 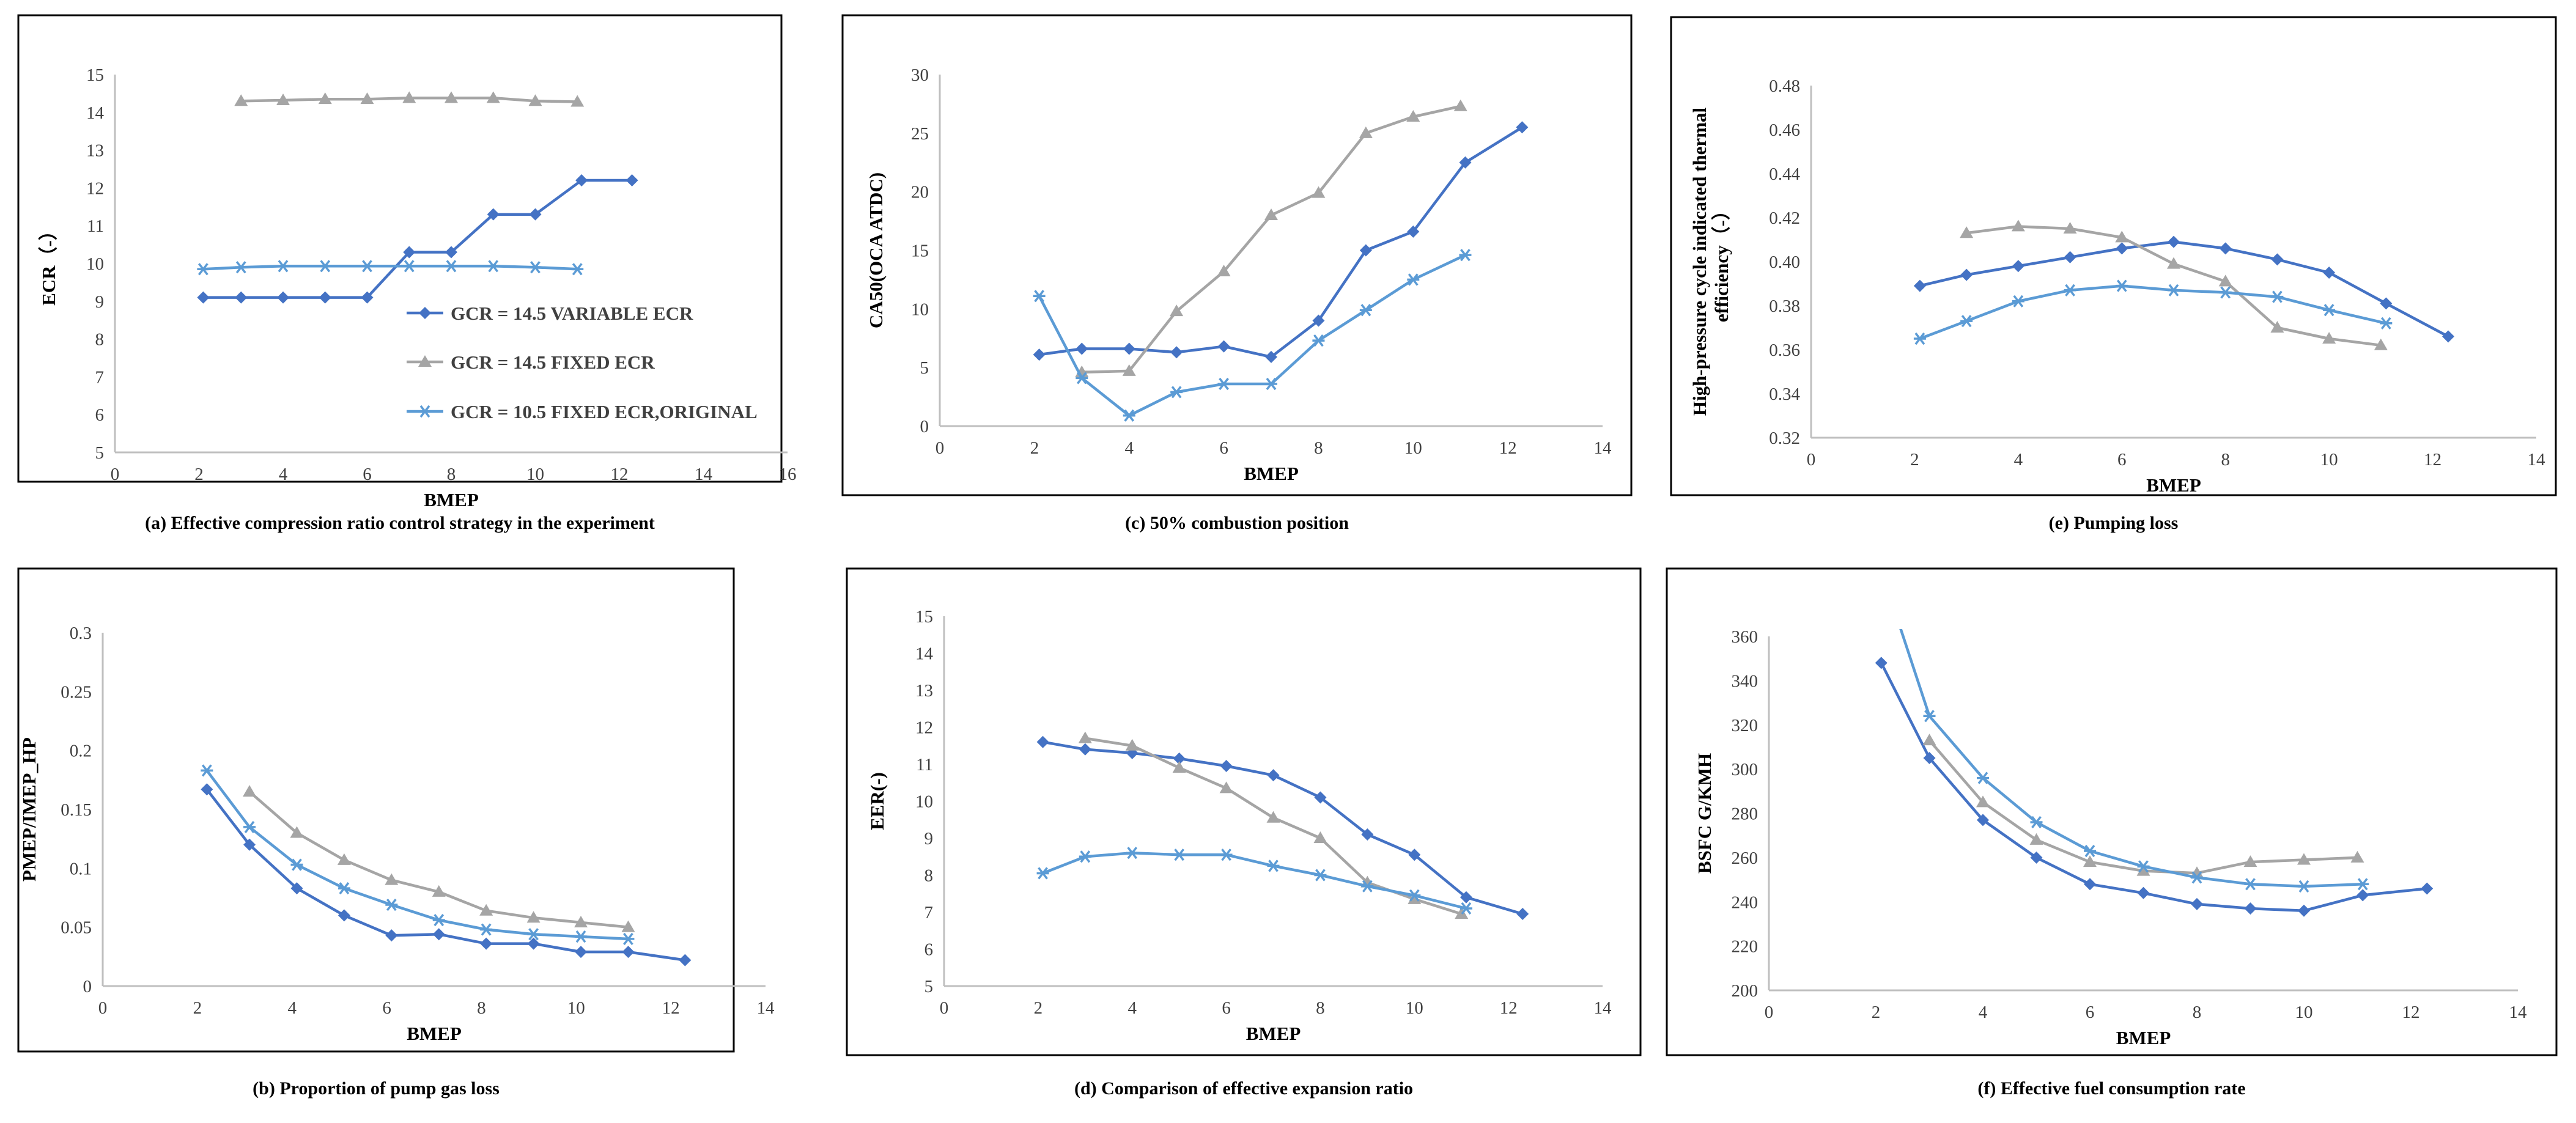 I want to click on y-tick-label: 0.38, so click(x=1784, y=306).